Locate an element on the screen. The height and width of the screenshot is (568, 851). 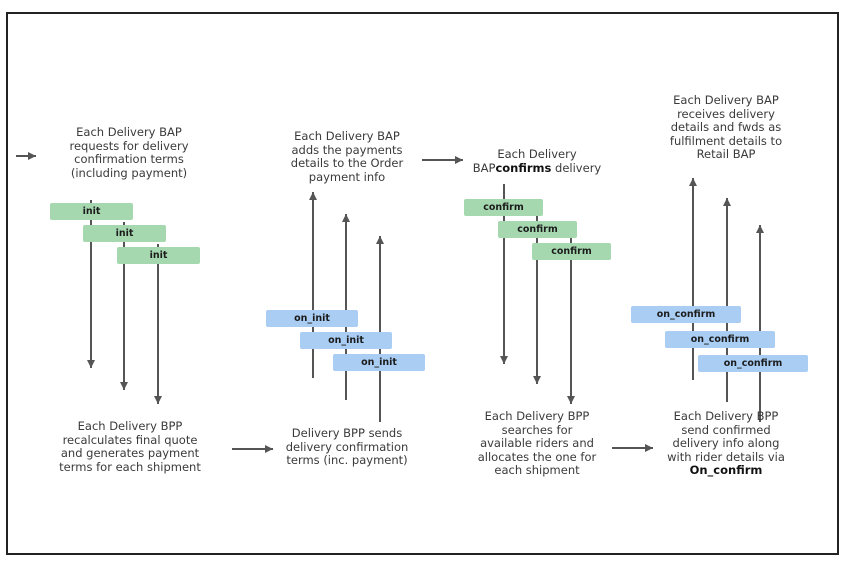
confirm-message-2: confirm is located at coordinates (537, 229).